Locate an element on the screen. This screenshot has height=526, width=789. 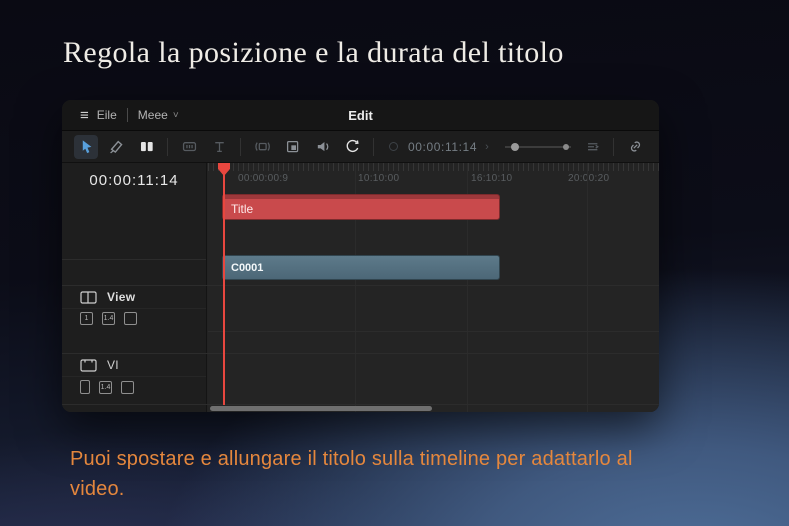
timeline-zoom-slider is located at coordinates (537, 147).